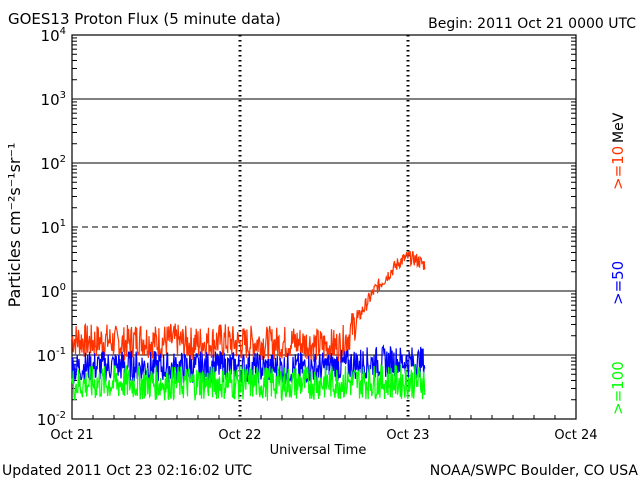 The image size is (640, 480). I want to click on y-tick-label: 10¹, so click(53, 227).